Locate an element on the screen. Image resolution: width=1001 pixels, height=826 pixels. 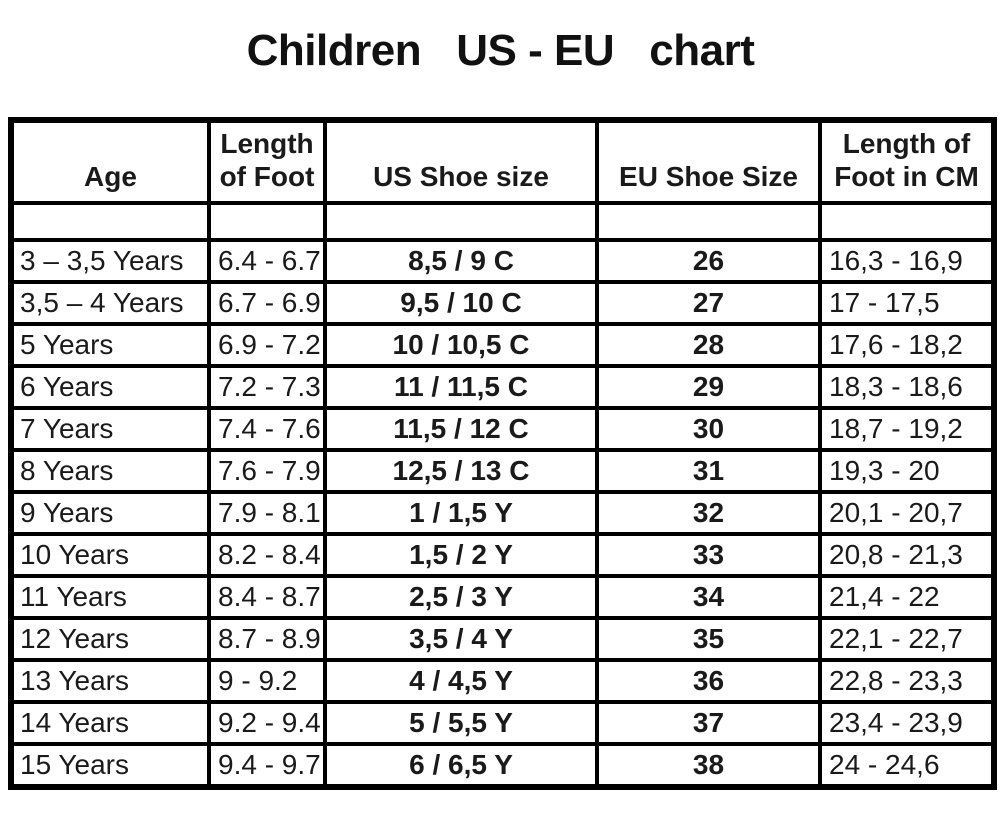
cell-us-size: 9,5 / 10 C is located at coordinates (461, 303).